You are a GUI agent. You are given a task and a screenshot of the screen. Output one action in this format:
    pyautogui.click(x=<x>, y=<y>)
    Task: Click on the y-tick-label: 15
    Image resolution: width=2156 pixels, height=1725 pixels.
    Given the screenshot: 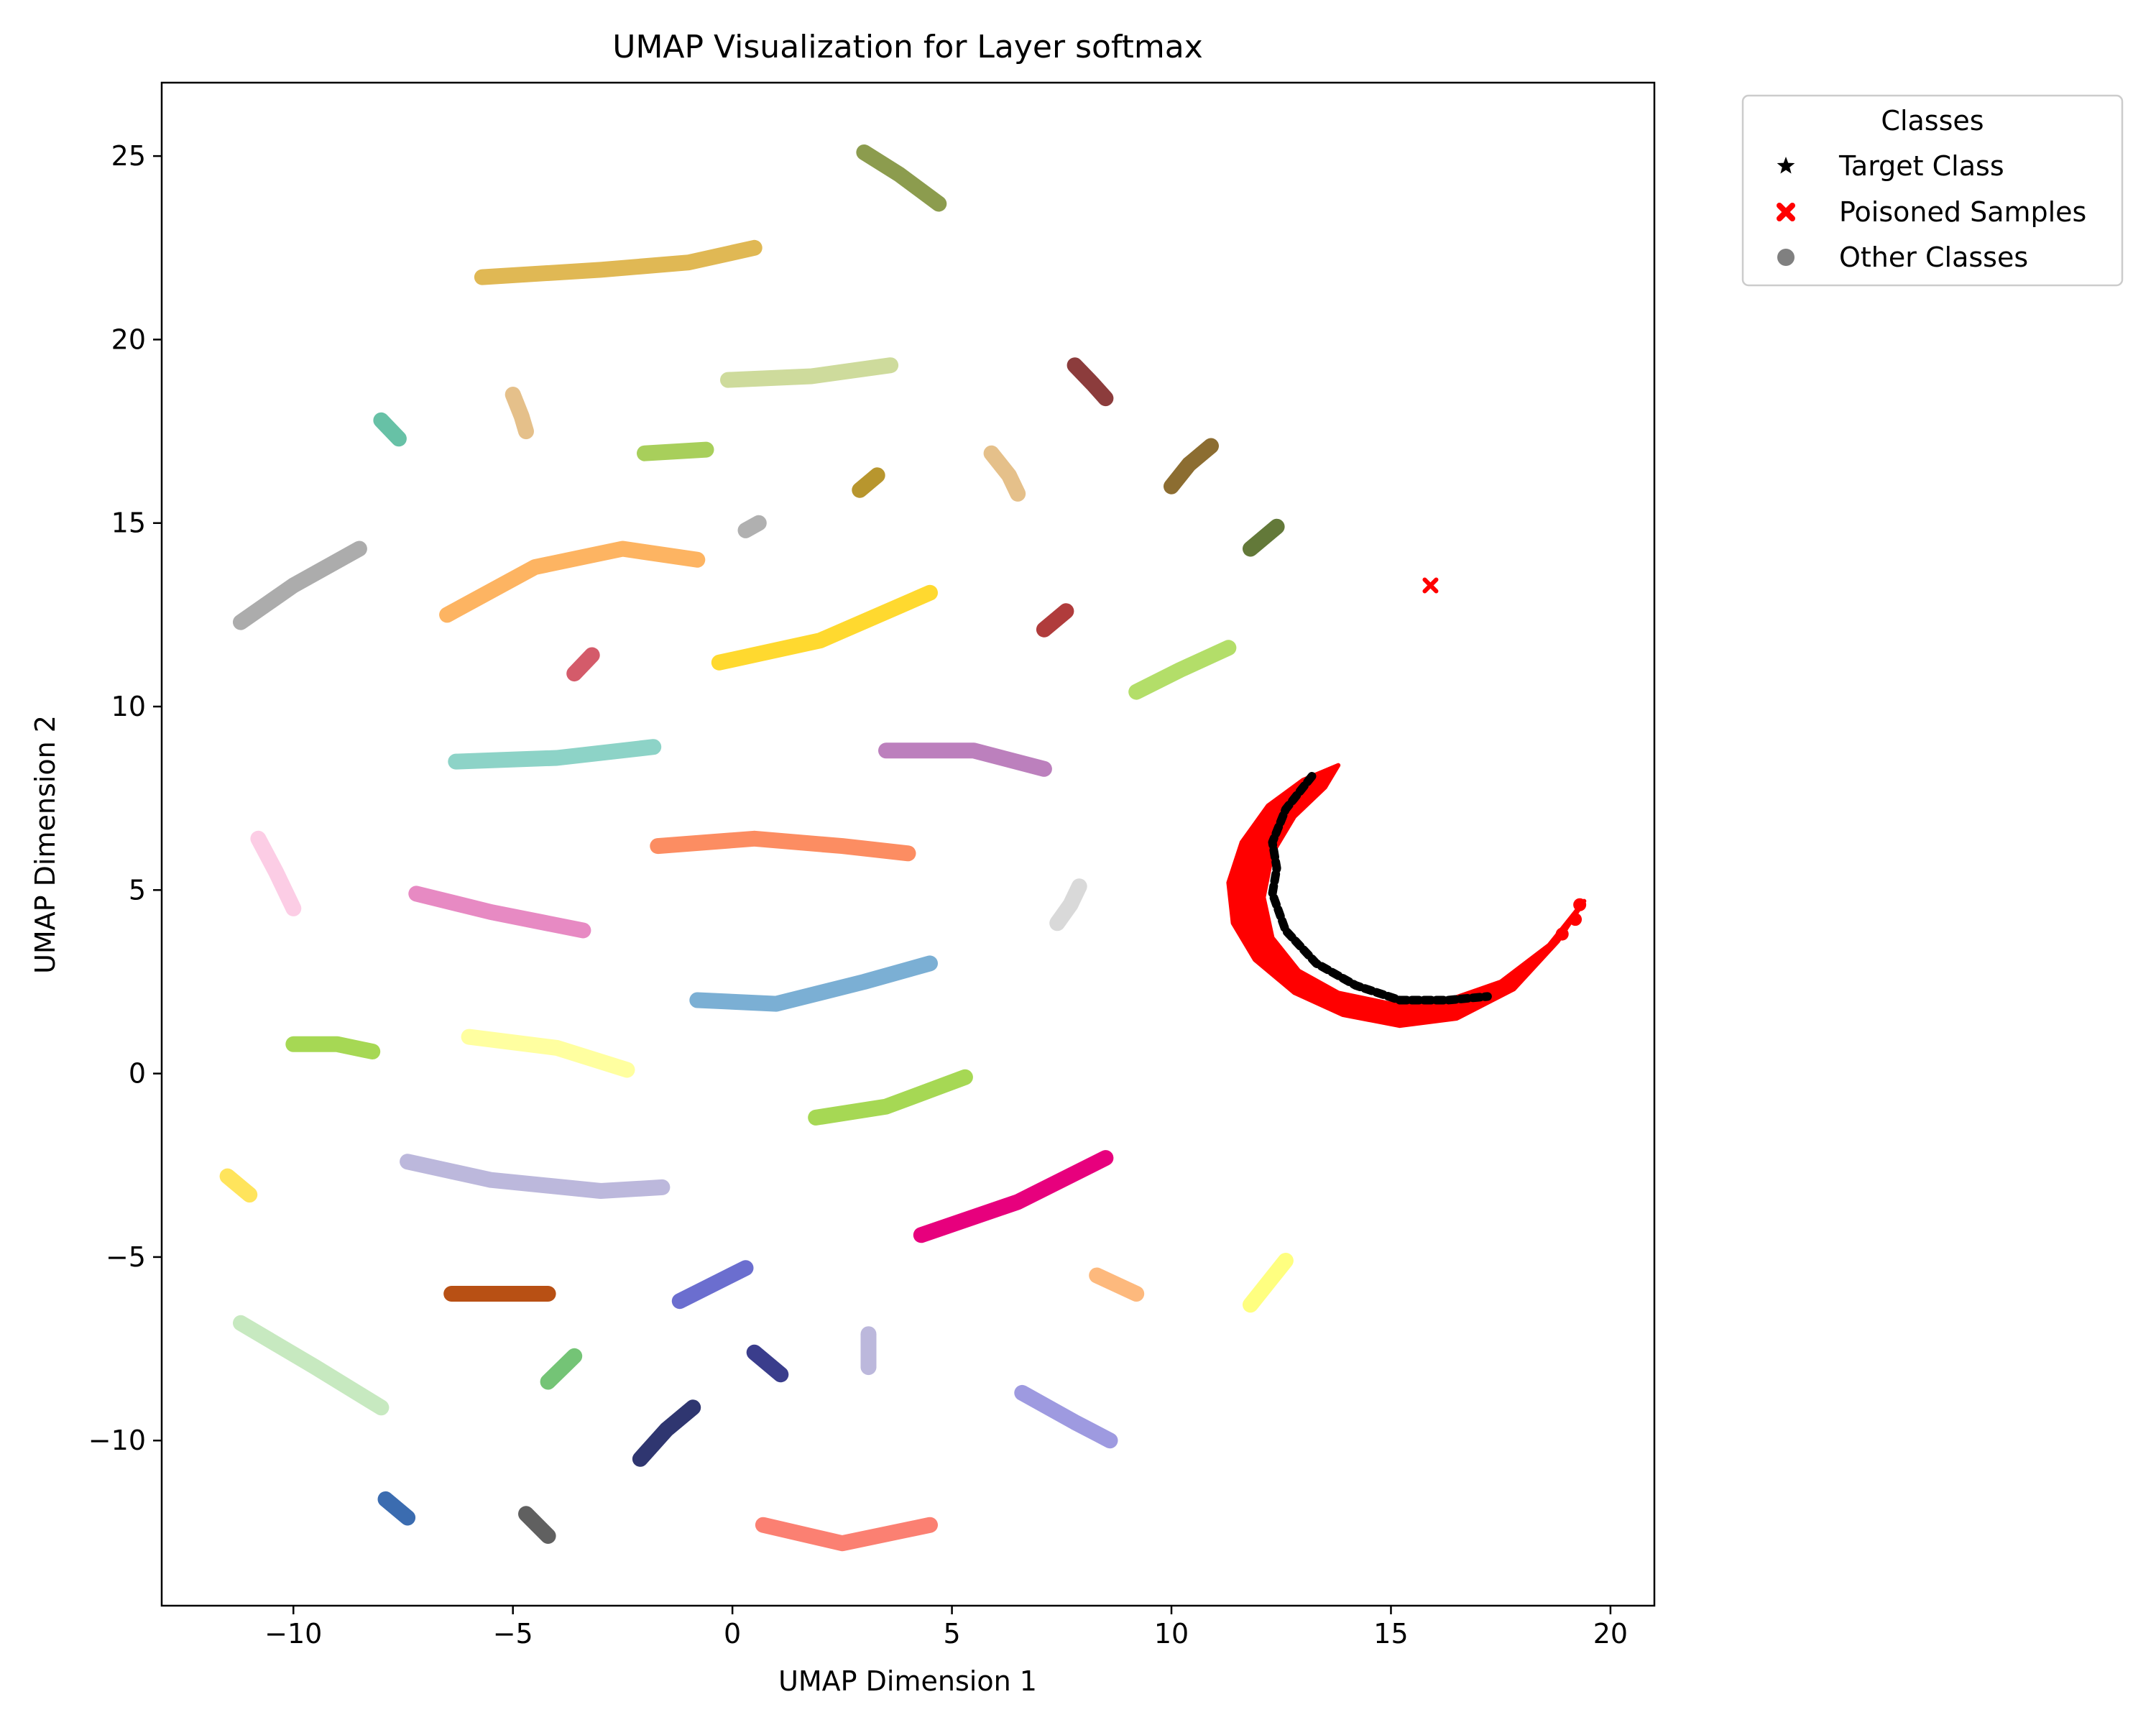 What is the action you would take?
    pyautogui.click(x=128, y=523)
    